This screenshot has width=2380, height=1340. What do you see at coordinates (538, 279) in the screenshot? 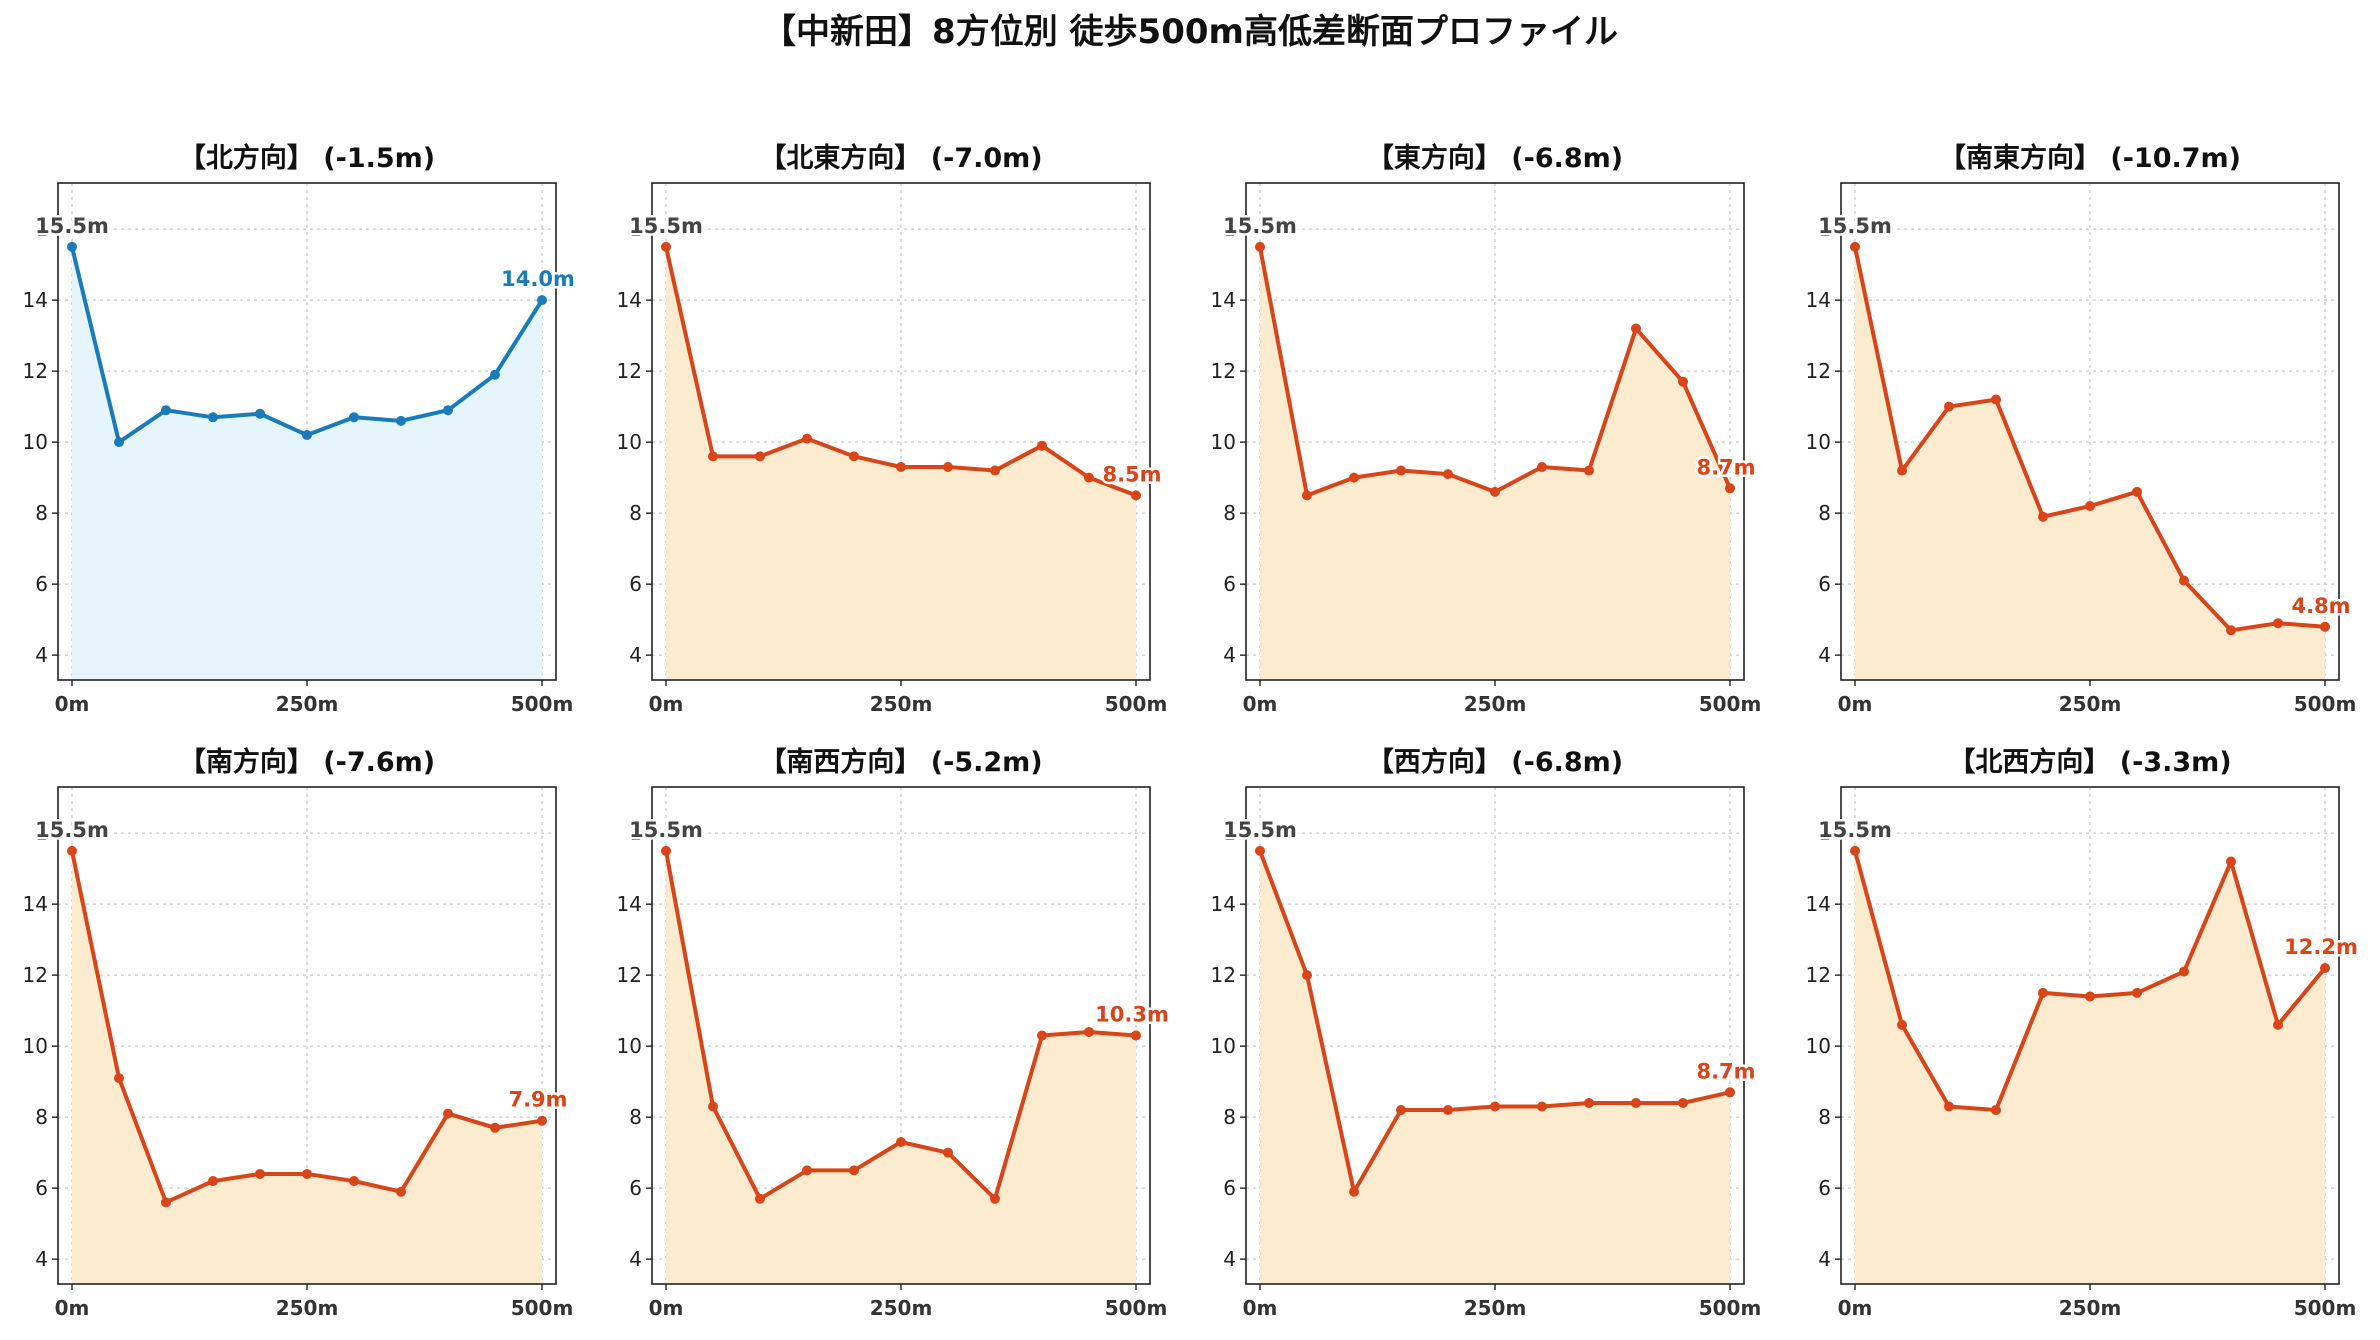
I see `end-elevation-label: 14.0m` at bounding box center [538, 279].